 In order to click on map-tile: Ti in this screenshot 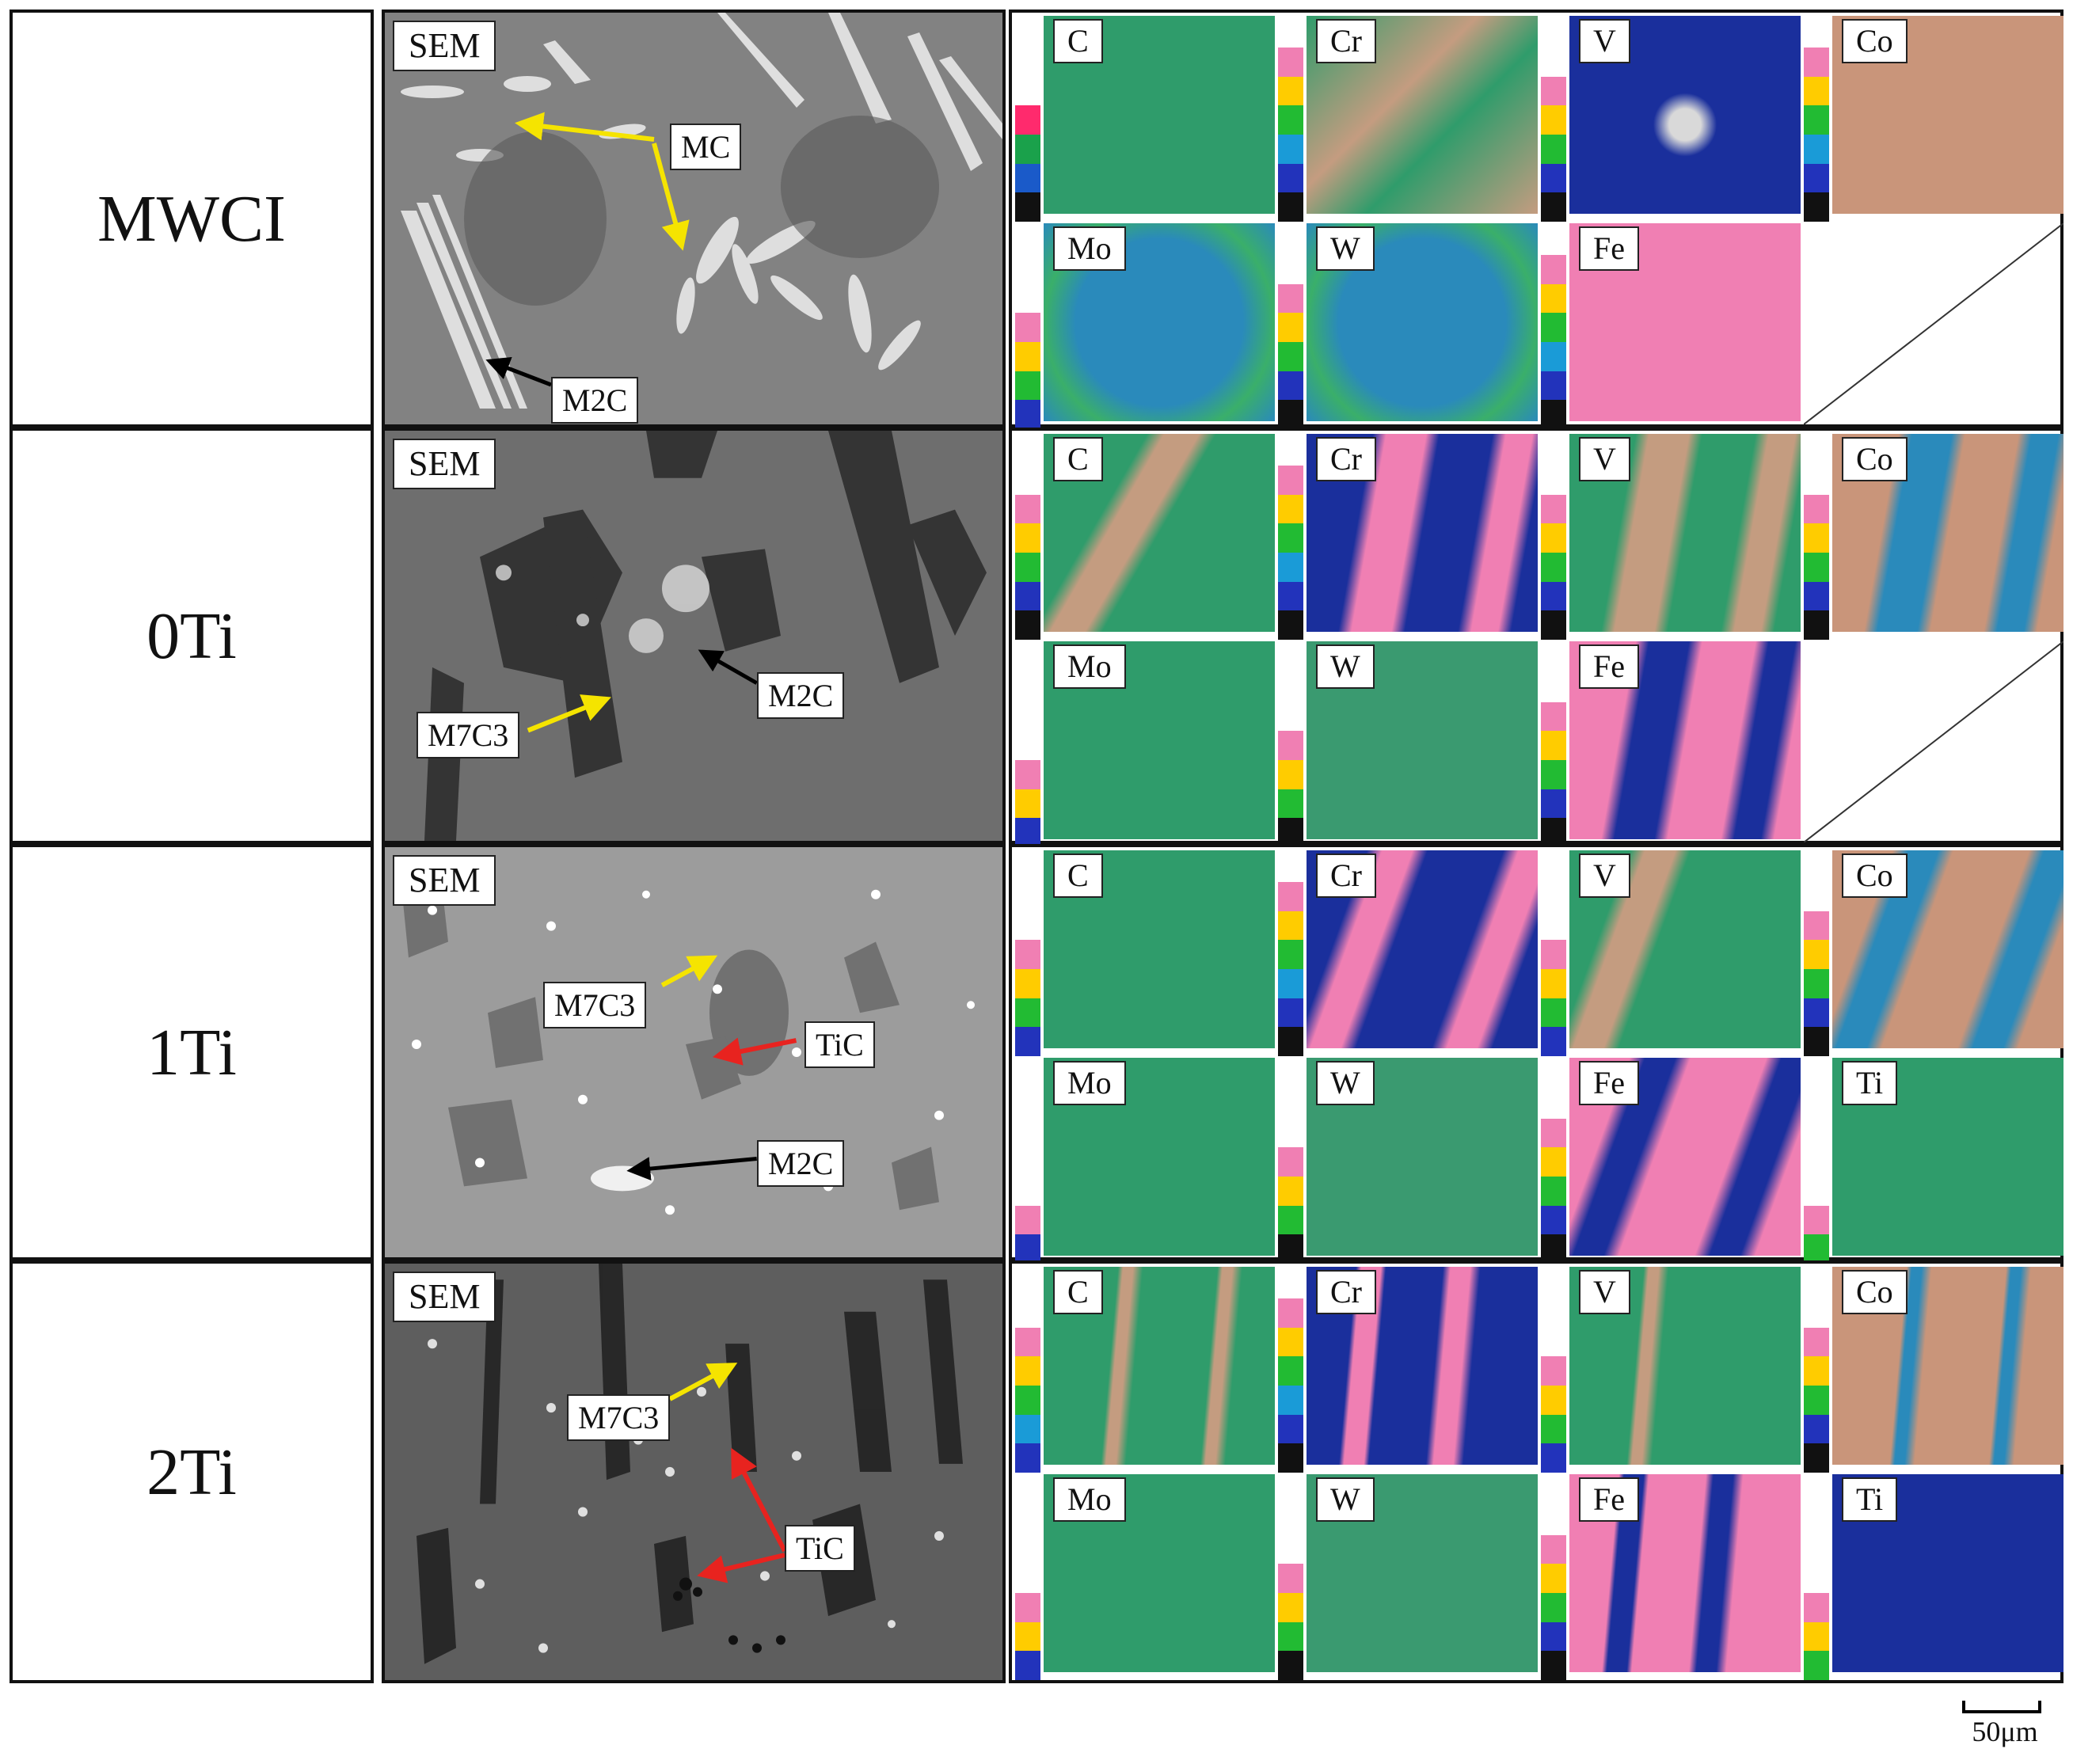, I will do `click(1933, 1577)`.